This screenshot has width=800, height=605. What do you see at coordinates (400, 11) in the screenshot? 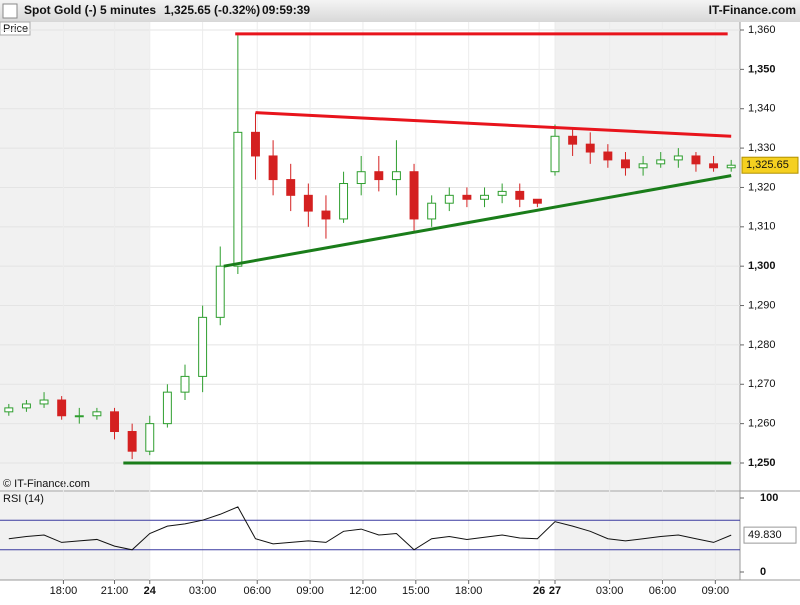
I see `header-bar` at bounding box center [400, 11].